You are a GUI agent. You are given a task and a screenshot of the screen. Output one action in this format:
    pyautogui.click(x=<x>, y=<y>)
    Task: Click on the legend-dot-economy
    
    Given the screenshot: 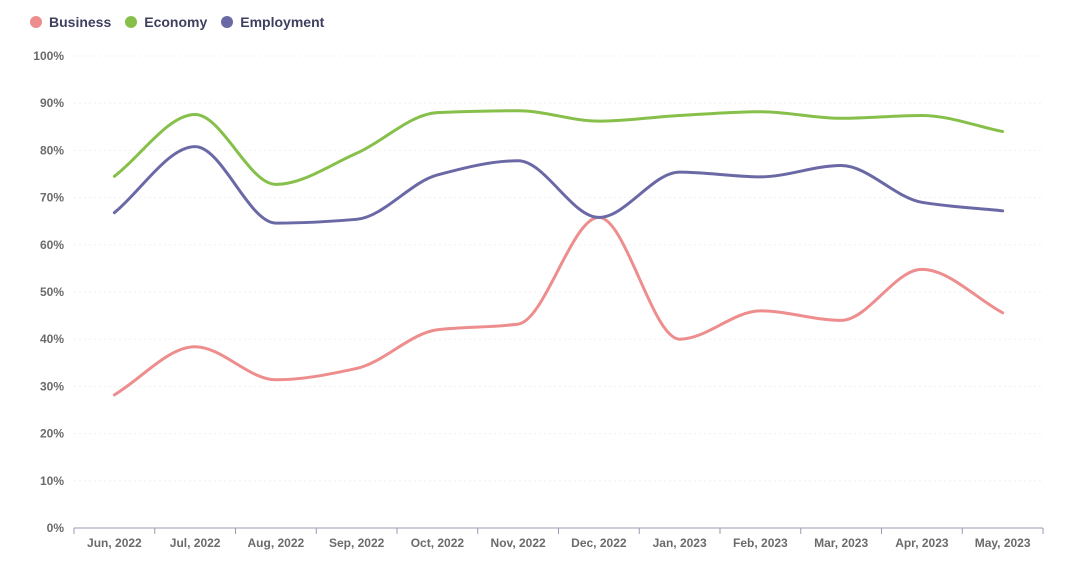 What is the action you would take?
    pyautogui.click(x=131, y=22)
    